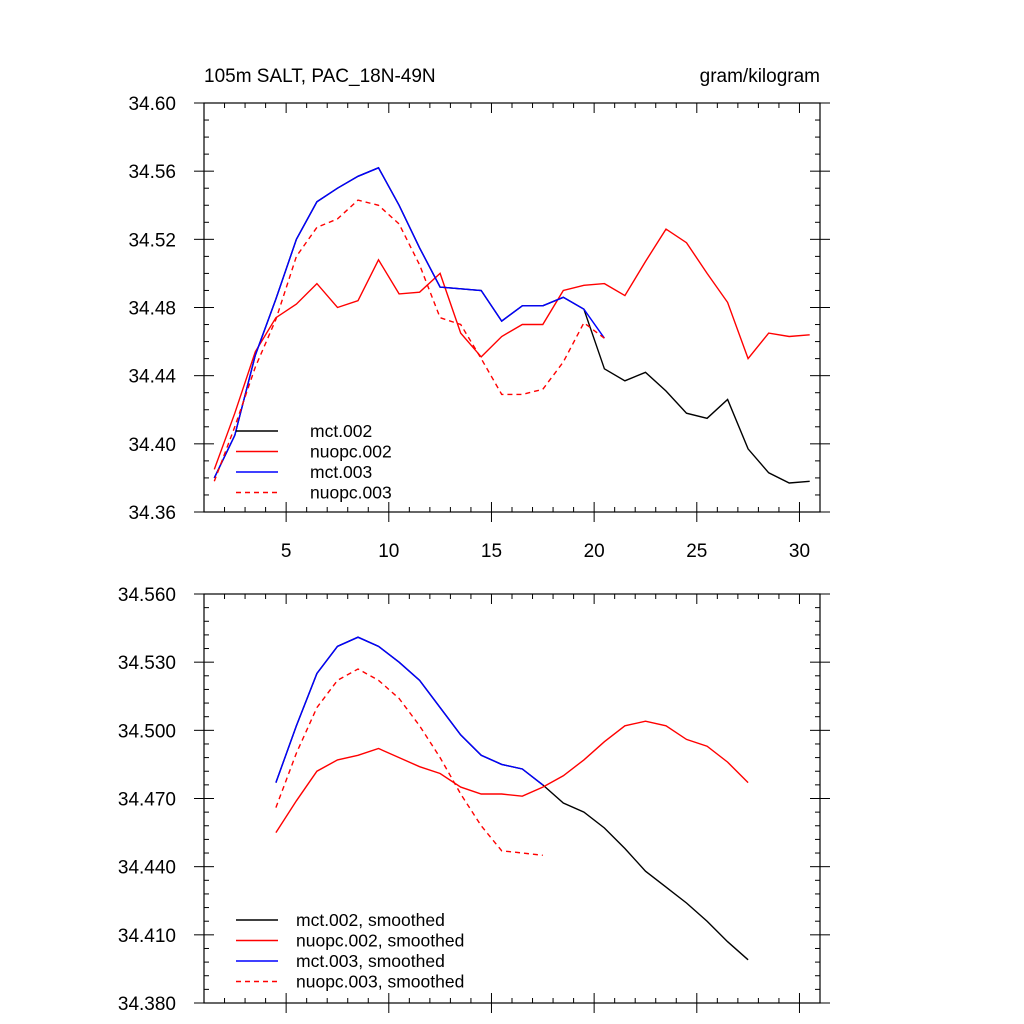 This screenshot has height=1024, width=1024. I want to click on legend-label: nuopc.003, so click(351, 493).